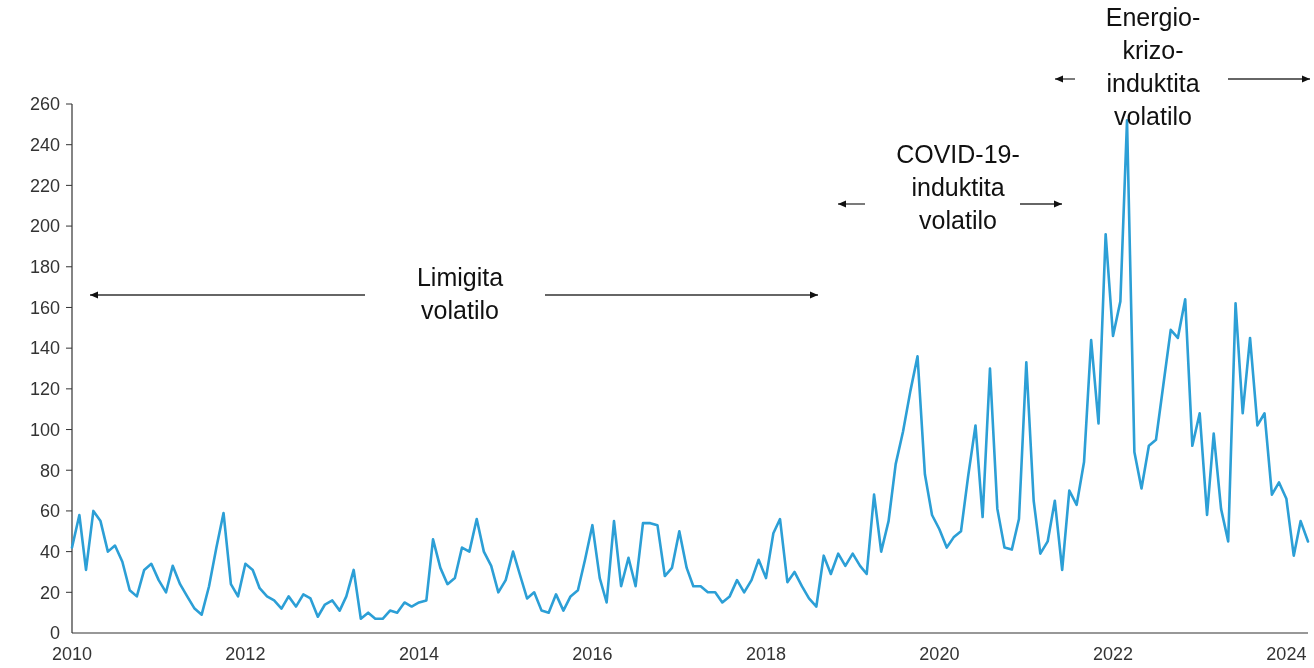  What do you see at coordinates (1113, 654) in the screenshot?
I see `x-tick-label: 2022` at bounding box center [1113, 654].